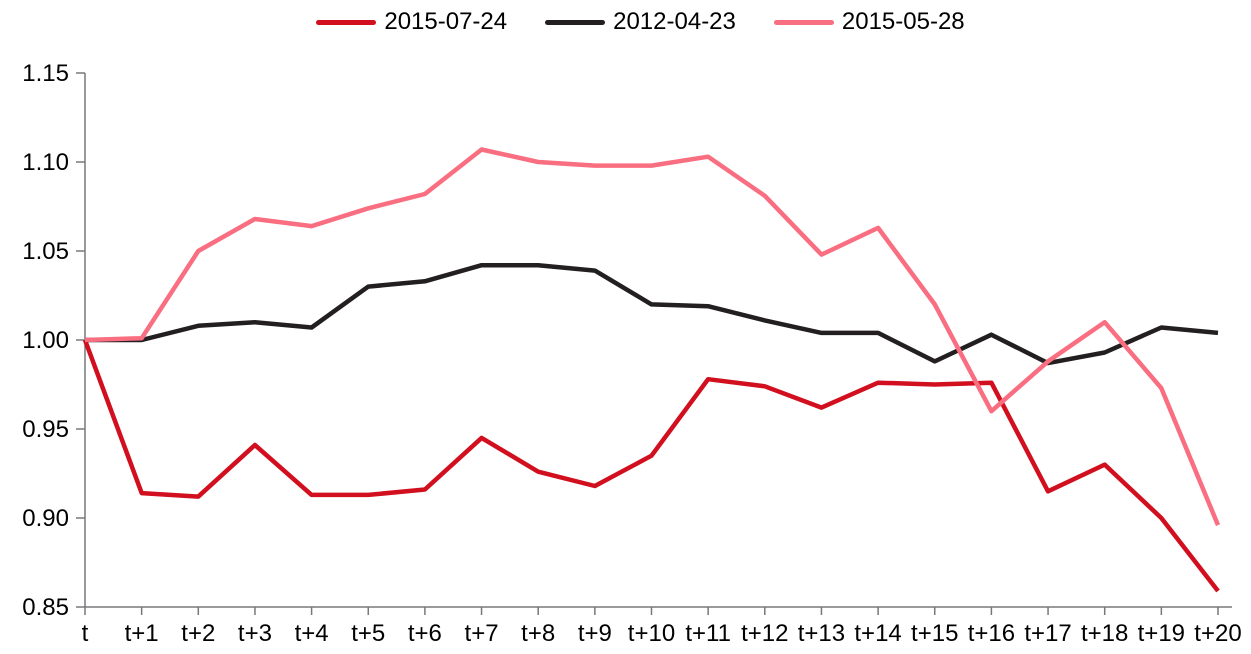 This screenshot has width=1251, height=654. Describe the element at coordinates (45, 251) in the screenshot. I see `y-tick-label: 1.05` at that location.